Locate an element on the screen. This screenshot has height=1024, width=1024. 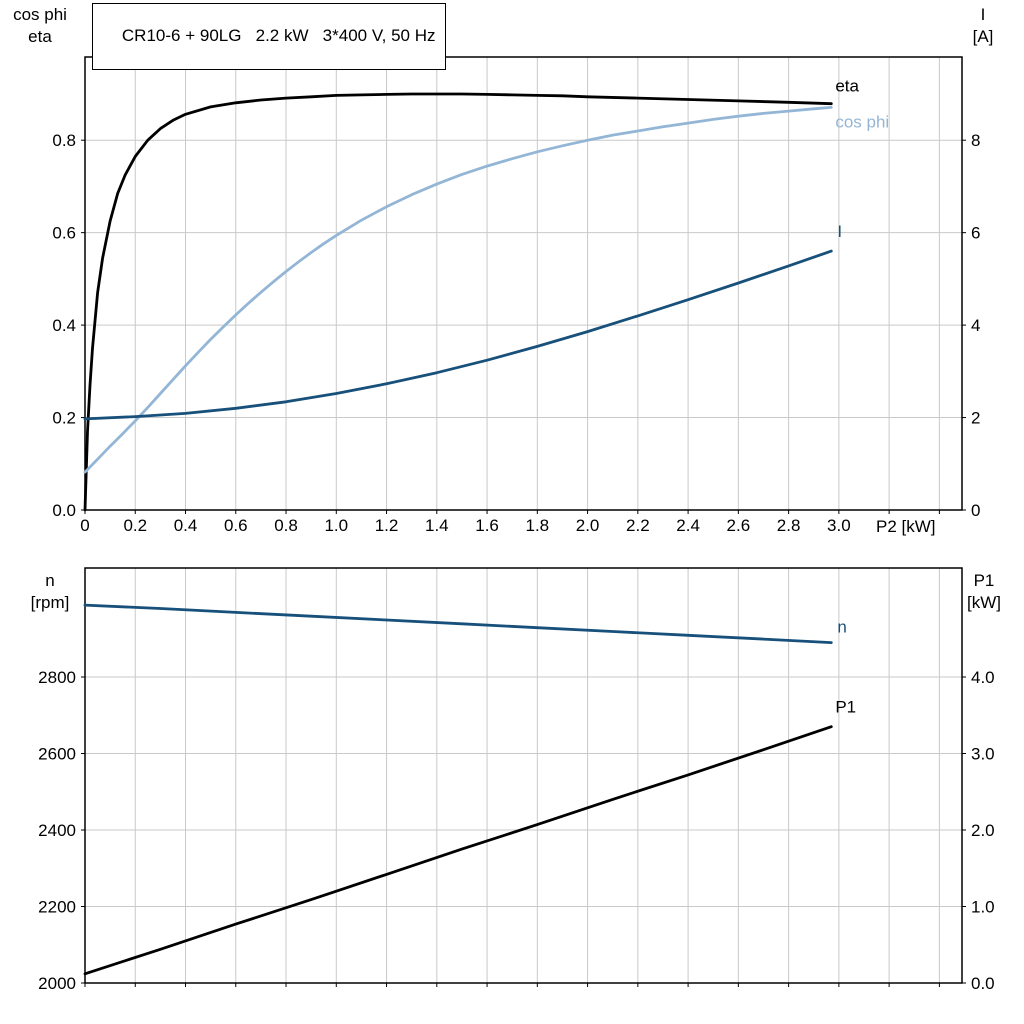
current-unit-label: [A] is located at coordinates (983, 36).